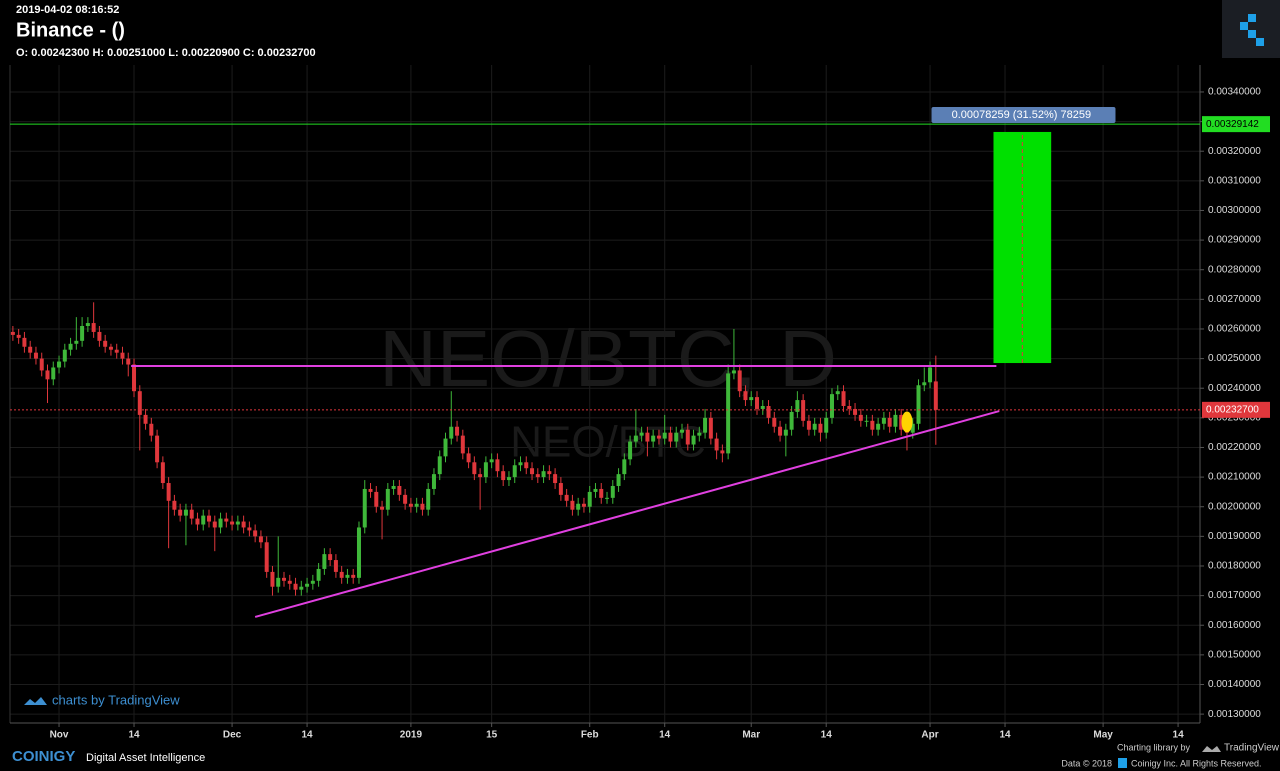 This screenshot has width=1280, height=771. What do you see at coordinates (116, 699) in the screenshot?
I see `tv-credit: charts by TradingView` at bounding box center [116, 699].